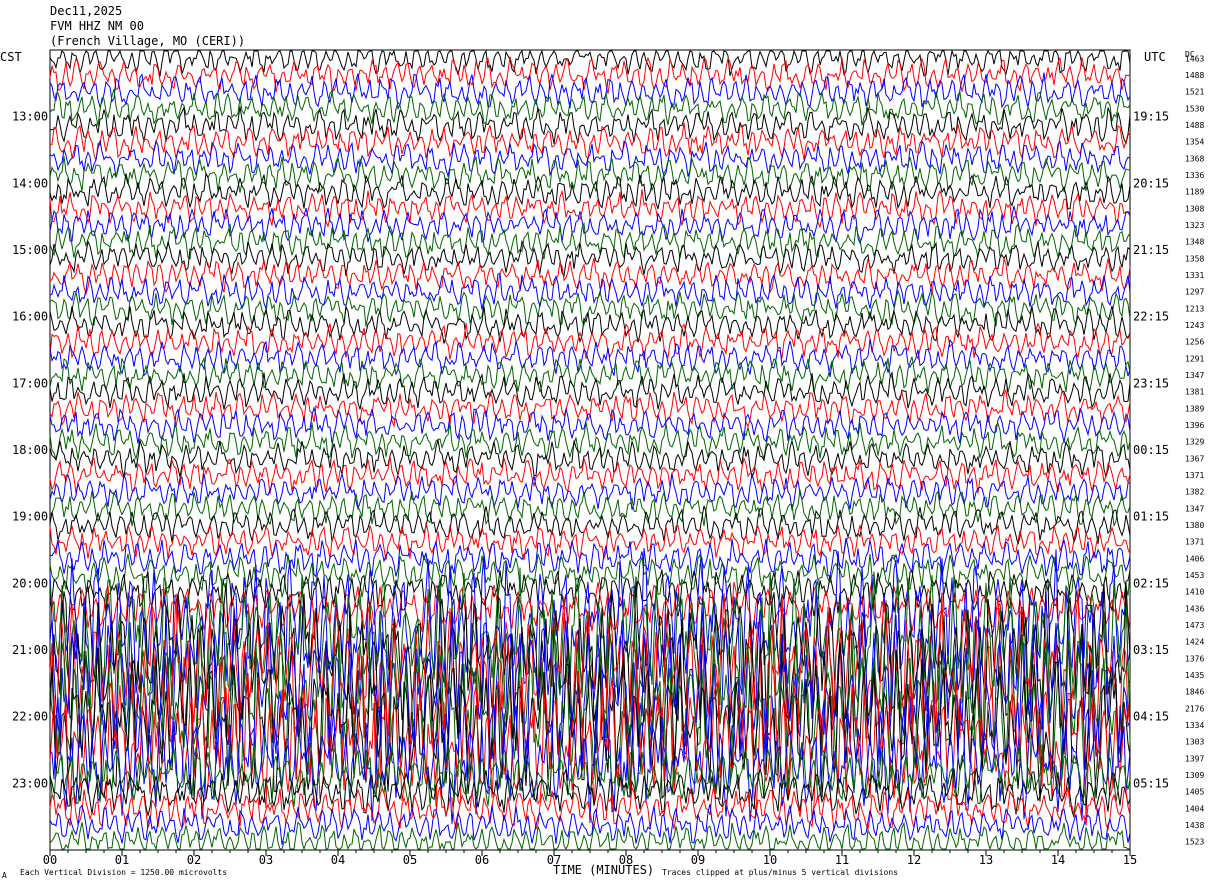  I want to click on dc-offset-label: 1488, so click(1194, 125).